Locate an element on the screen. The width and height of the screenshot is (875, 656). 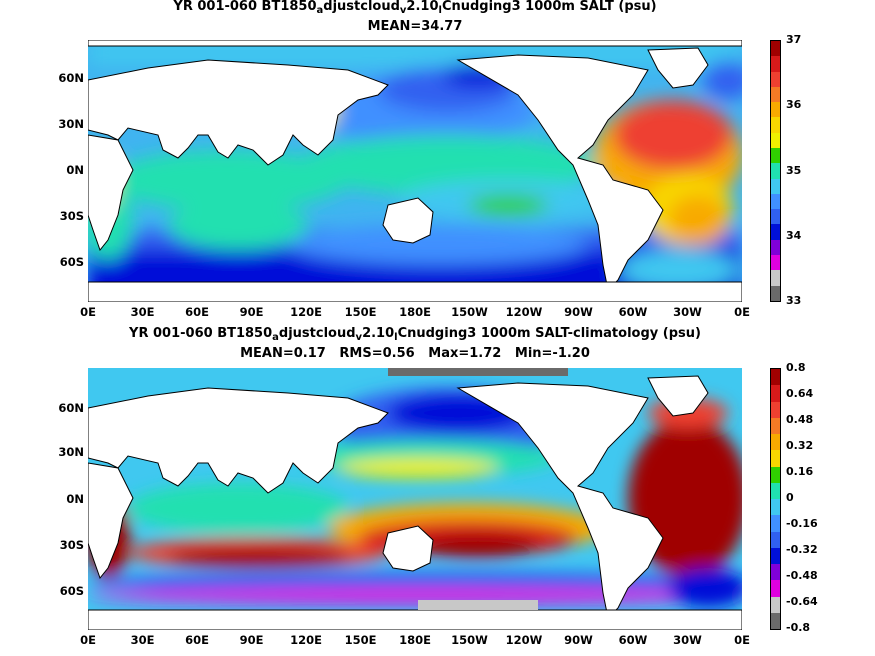
colorbar-label: -0.64 is located at coordinates (802, 601).